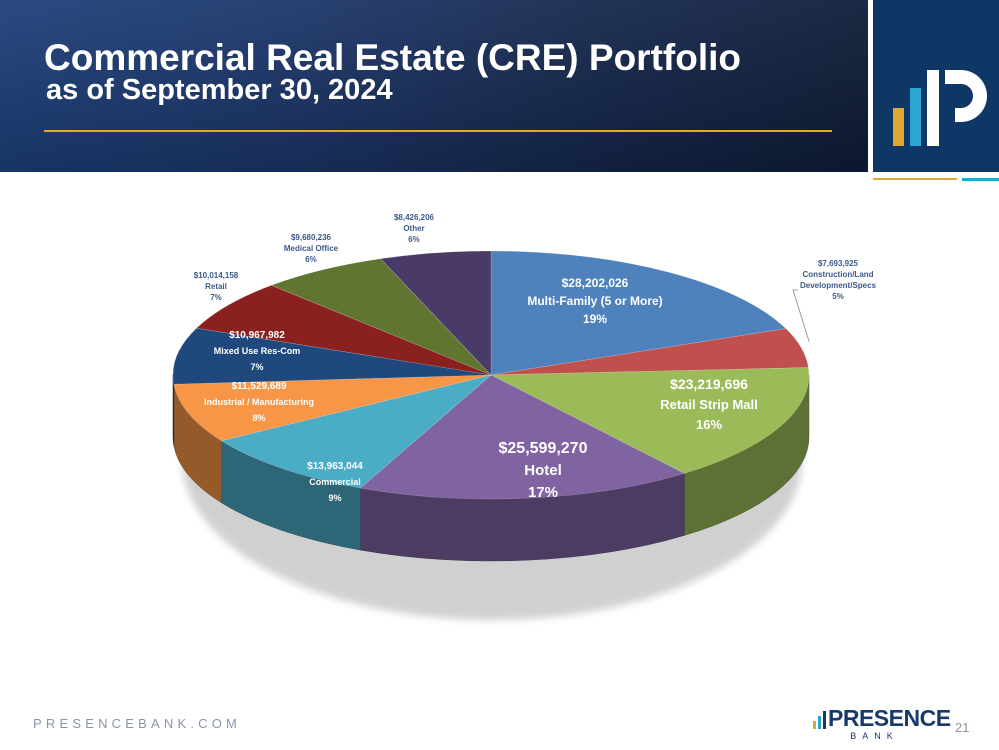 Image resolution: width=999 pixels, height=750 pixels. What do you see at coordinates (874, 736) in the screenshot?
I see `brand-subname: BANK` at bounding box center [874, 736].